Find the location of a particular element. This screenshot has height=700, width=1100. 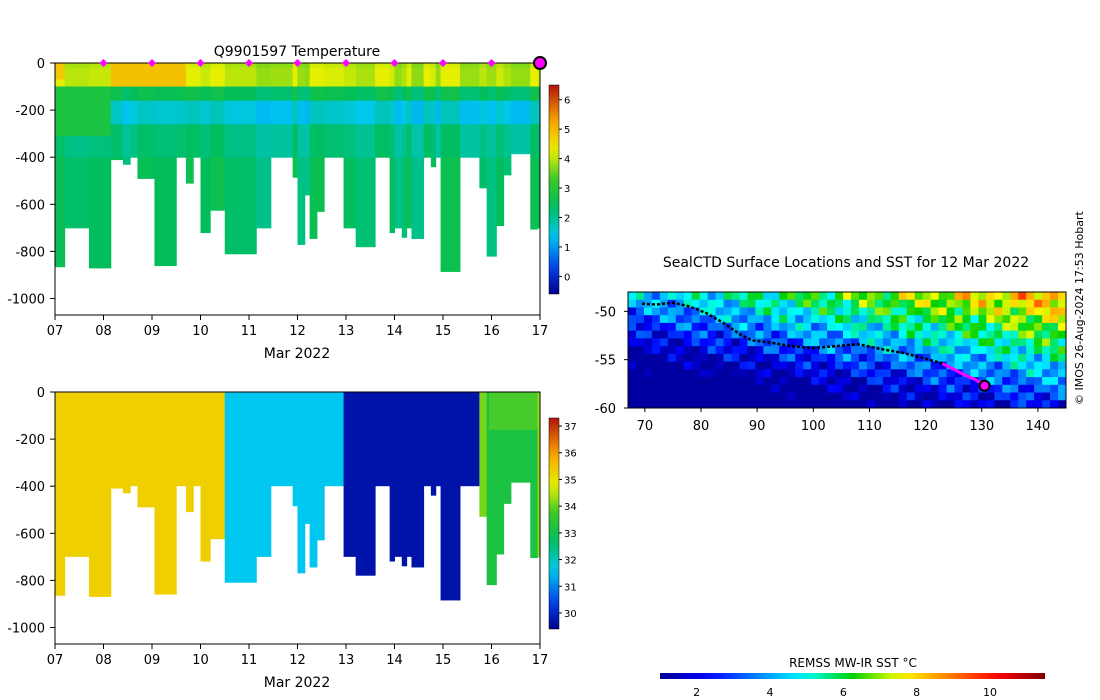

colorbar-tick-label: 31 is located at coordinates (570, 587).